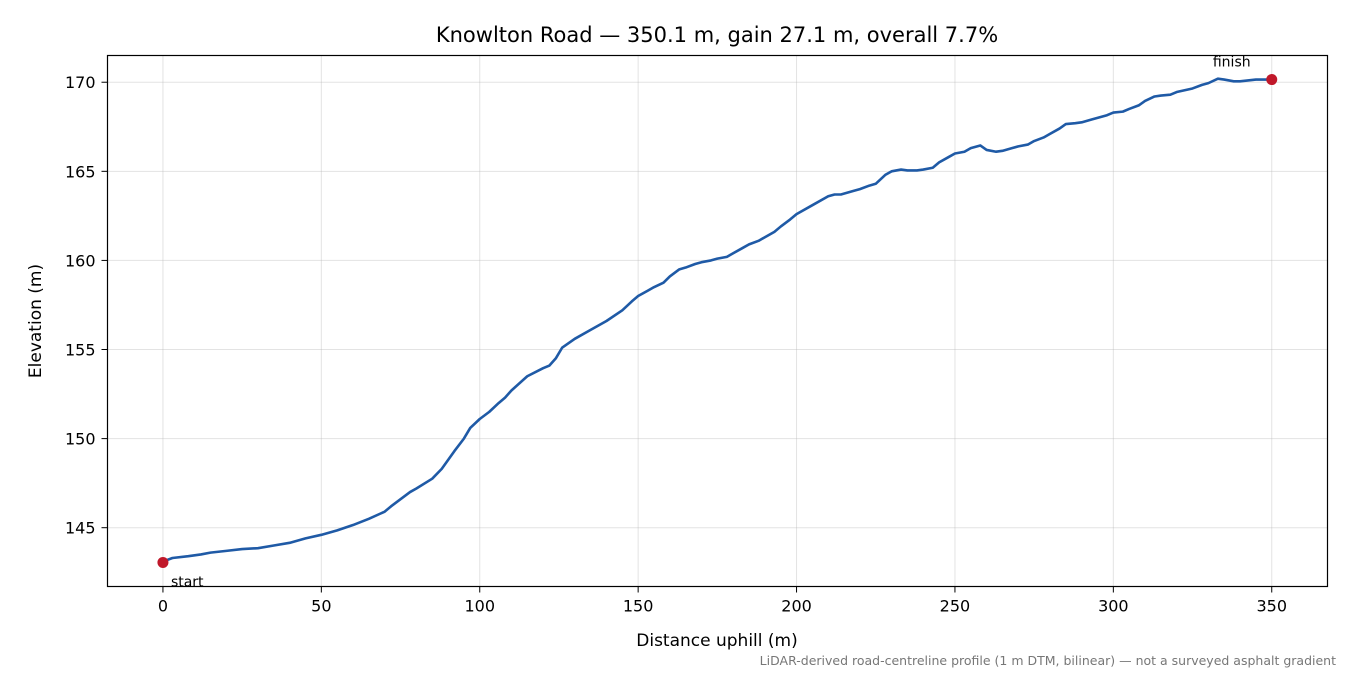  What do you see at coordinates (163, 606) in the screenshot?
I see `x-tick-label: 0` at bounding box center [163, 606].